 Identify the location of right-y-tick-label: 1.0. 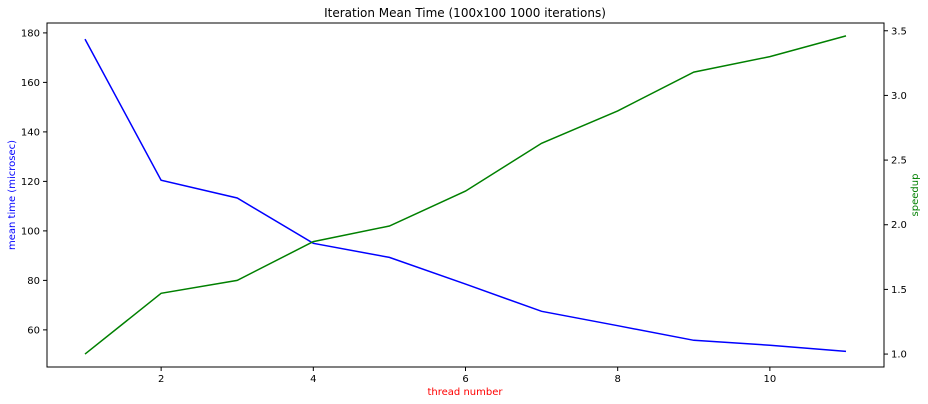
(899, 355).